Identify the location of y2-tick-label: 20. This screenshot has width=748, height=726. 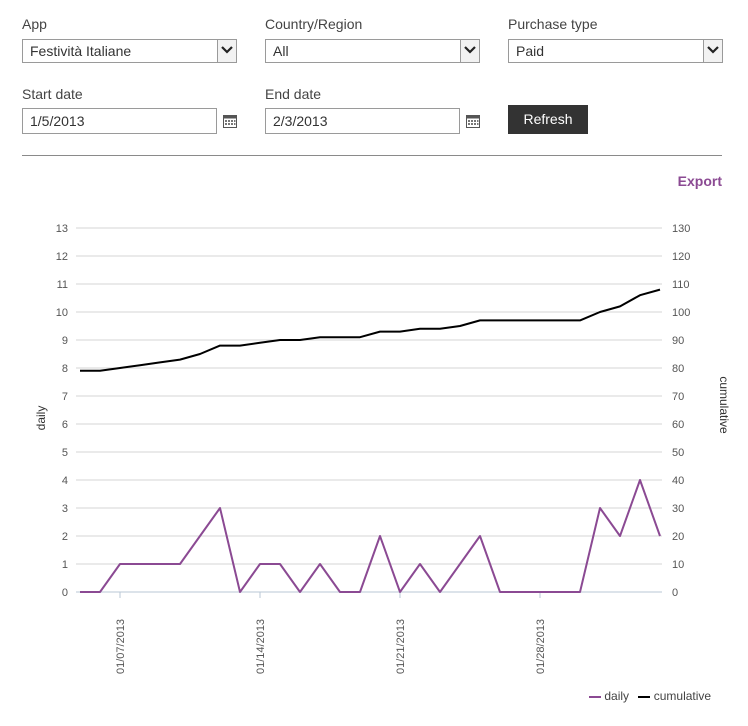
(678, 537).